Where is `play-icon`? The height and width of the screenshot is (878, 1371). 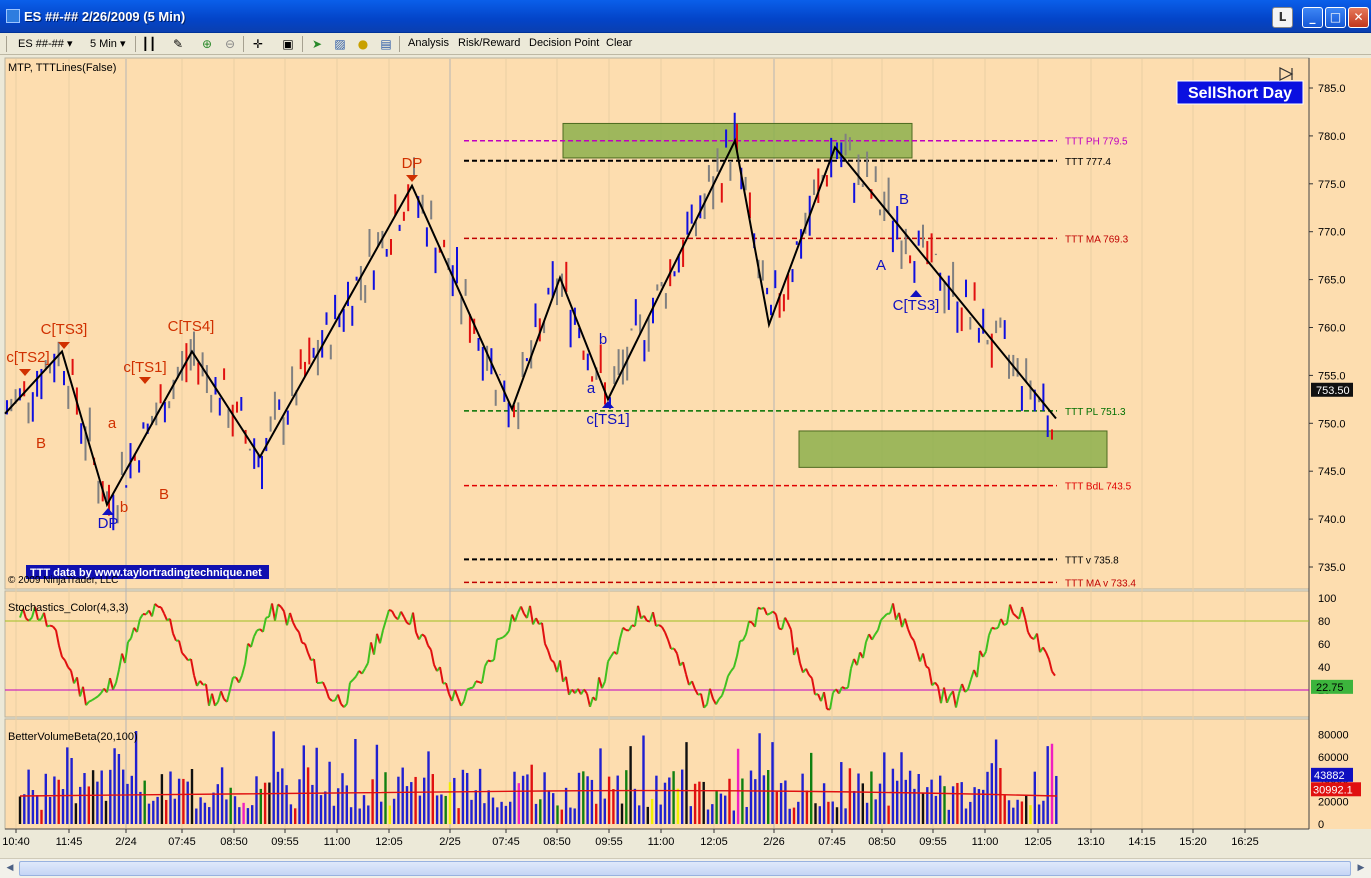
play-icon is located at coordinates (1286, 74).